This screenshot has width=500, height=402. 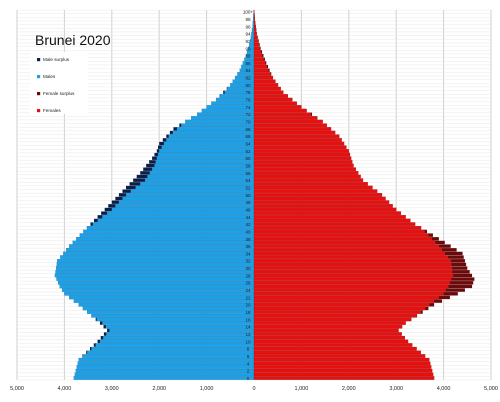 I want to click on age-label: 18, so click(x=248, y=312).